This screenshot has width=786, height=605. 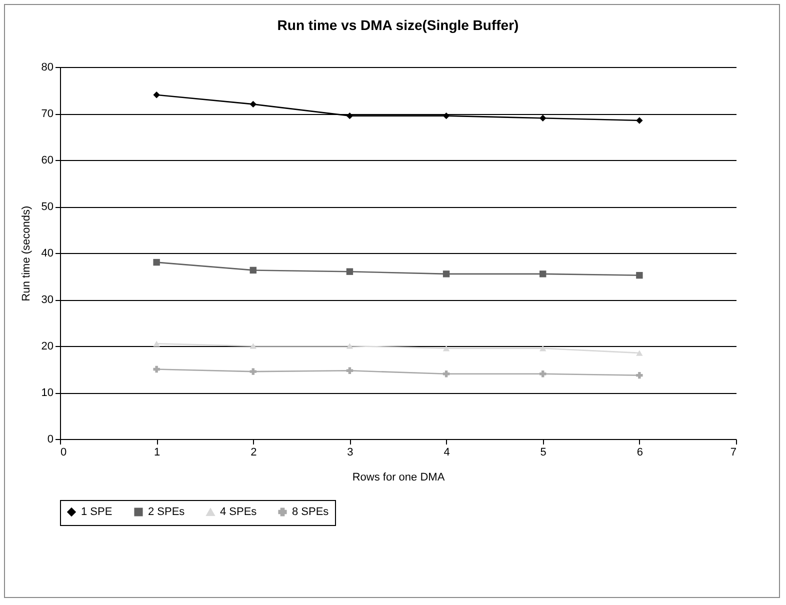 What do you see at coordinates (350, 452) in the screenshot?
I see `x-tick-label: 3` at bounding box center [350, 452].